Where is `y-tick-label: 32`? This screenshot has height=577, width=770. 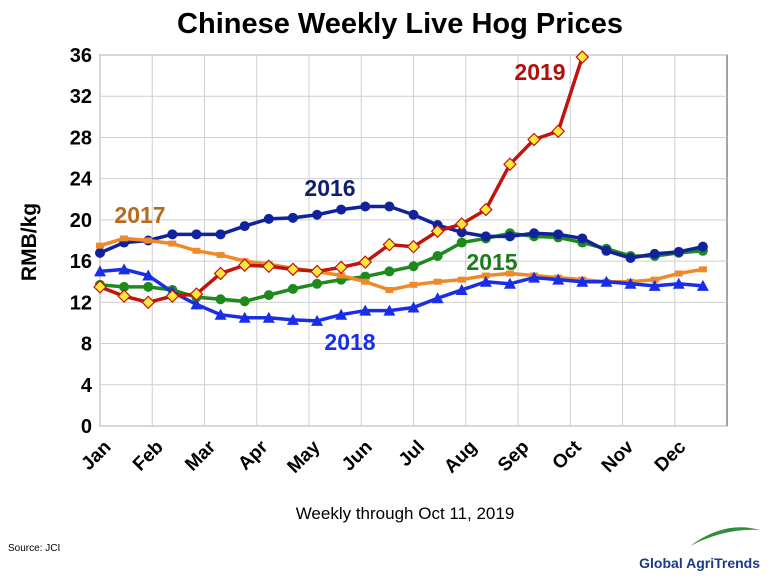 y-tick-label: 32 is located at coordinates (81, 97).